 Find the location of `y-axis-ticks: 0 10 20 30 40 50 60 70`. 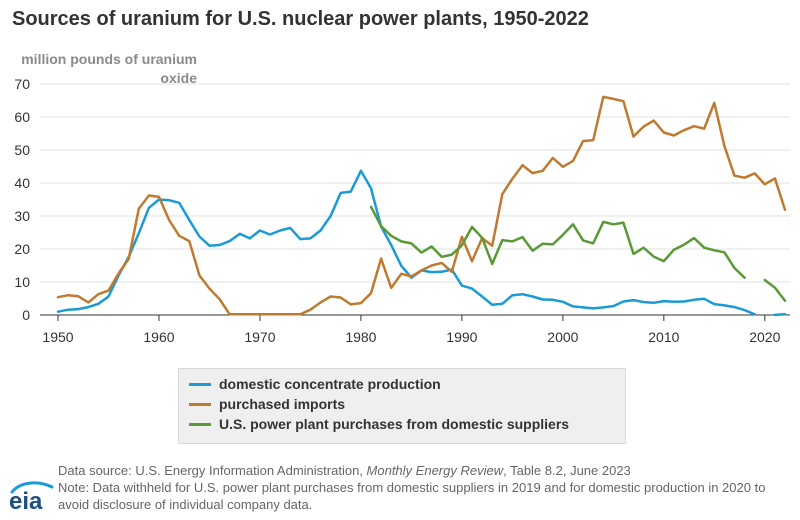

y-axis-ticks: 0 10 20 30 40 50 60 70 is located at coordinates (22, 199).